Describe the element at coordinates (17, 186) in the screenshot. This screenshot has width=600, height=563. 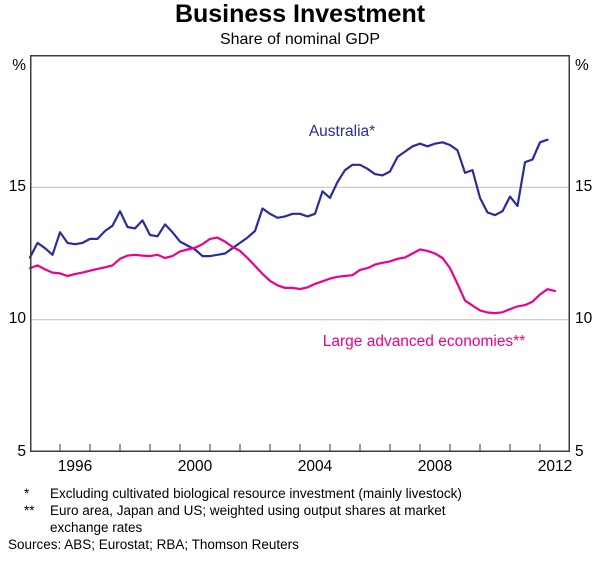
I see `y-axis-tick-15-left: 15` at that location.